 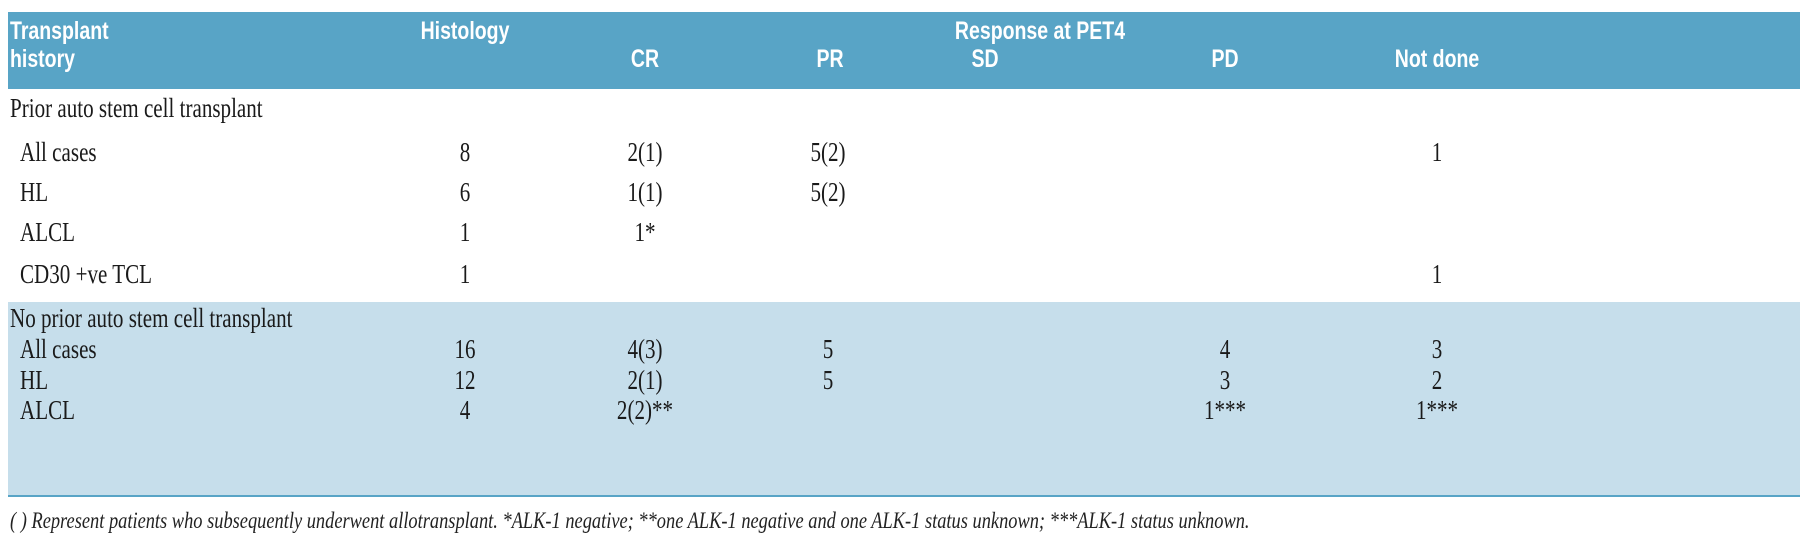 What do you see at coordinates (59, 31) in the screenshot?
I see `header-transplant-history-line1: Transplant` at bounding box center [59, 31].